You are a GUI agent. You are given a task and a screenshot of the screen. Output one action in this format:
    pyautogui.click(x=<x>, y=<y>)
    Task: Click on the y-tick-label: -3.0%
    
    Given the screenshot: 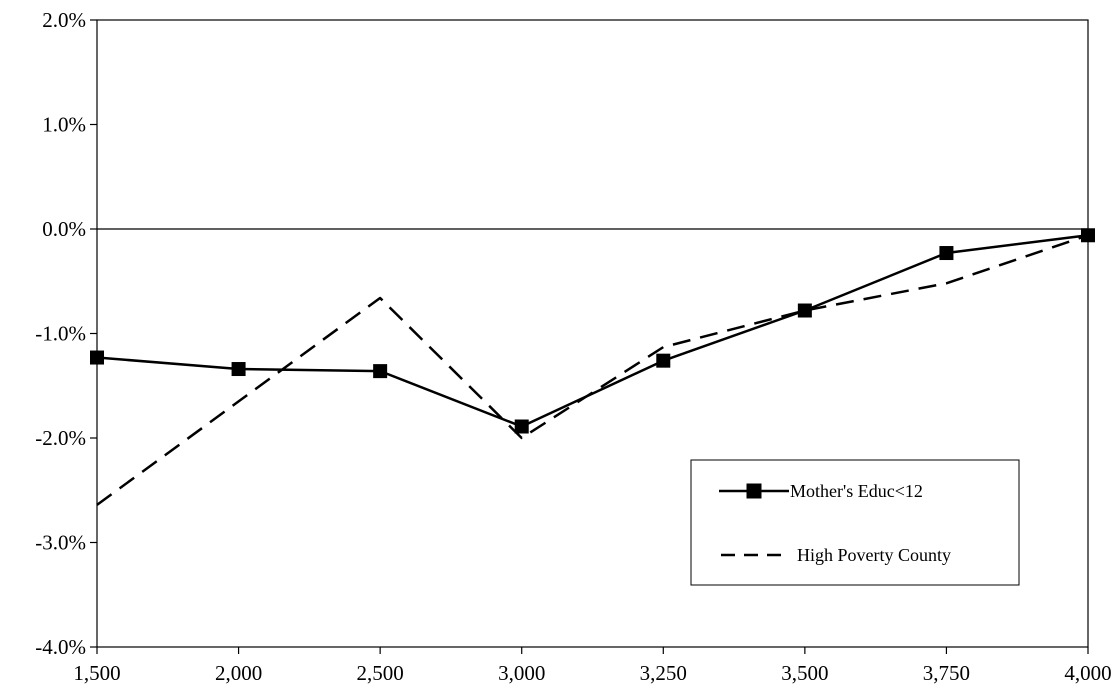 What is the action you would take?
    pyautogui.click(x=60, y=543)
    